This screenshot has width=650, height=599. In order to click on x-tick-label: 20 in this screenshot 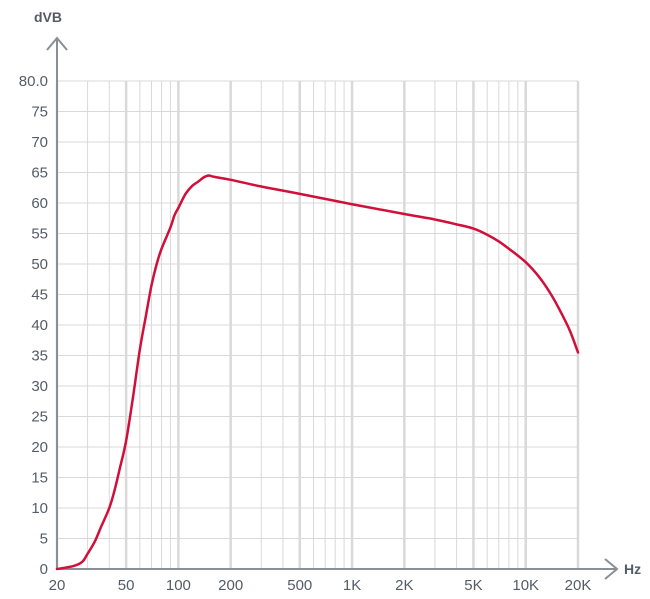, I will do `click(57, 585)`.